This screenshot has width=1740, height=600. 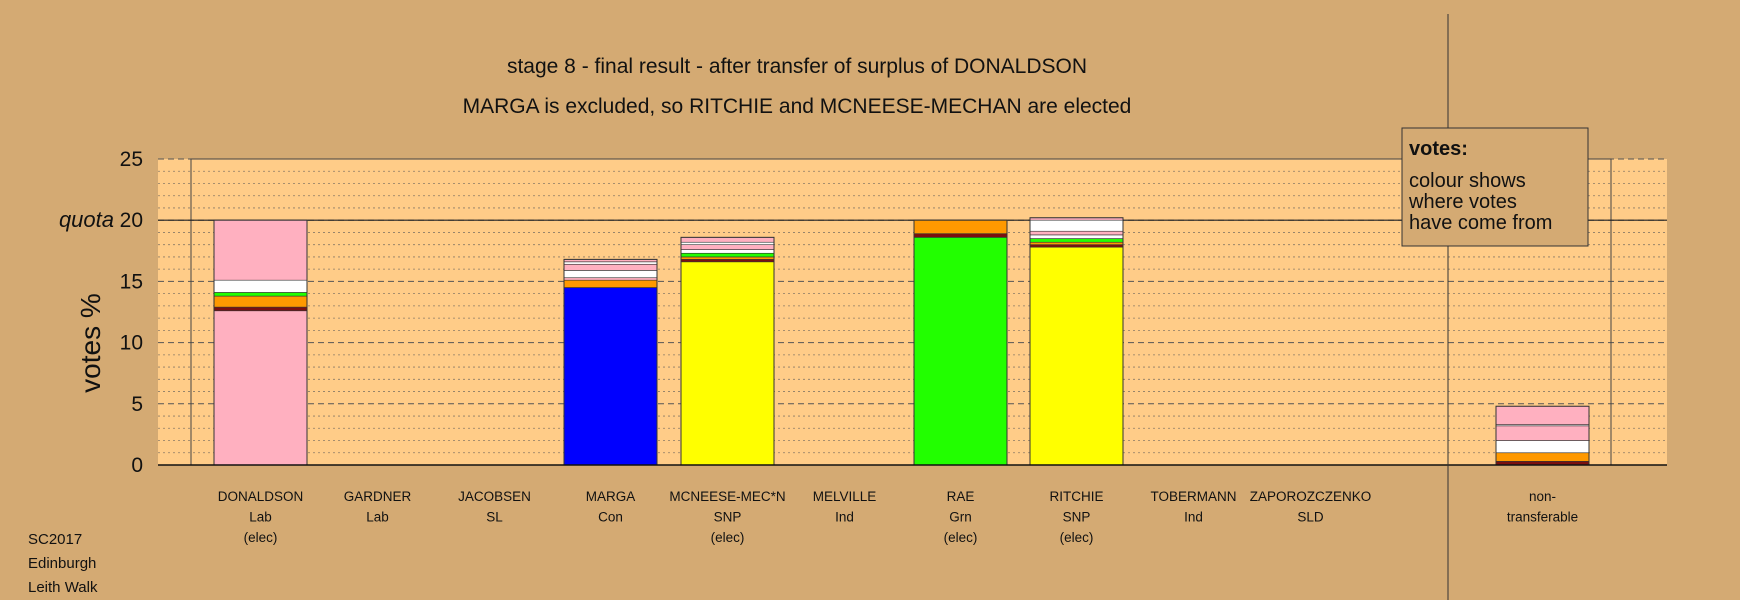 What do you see at coordinates (1193, 496) in the screenshot?
I see `candidate-name-label: TOBERMANN` at bounding box center [1193, 496].